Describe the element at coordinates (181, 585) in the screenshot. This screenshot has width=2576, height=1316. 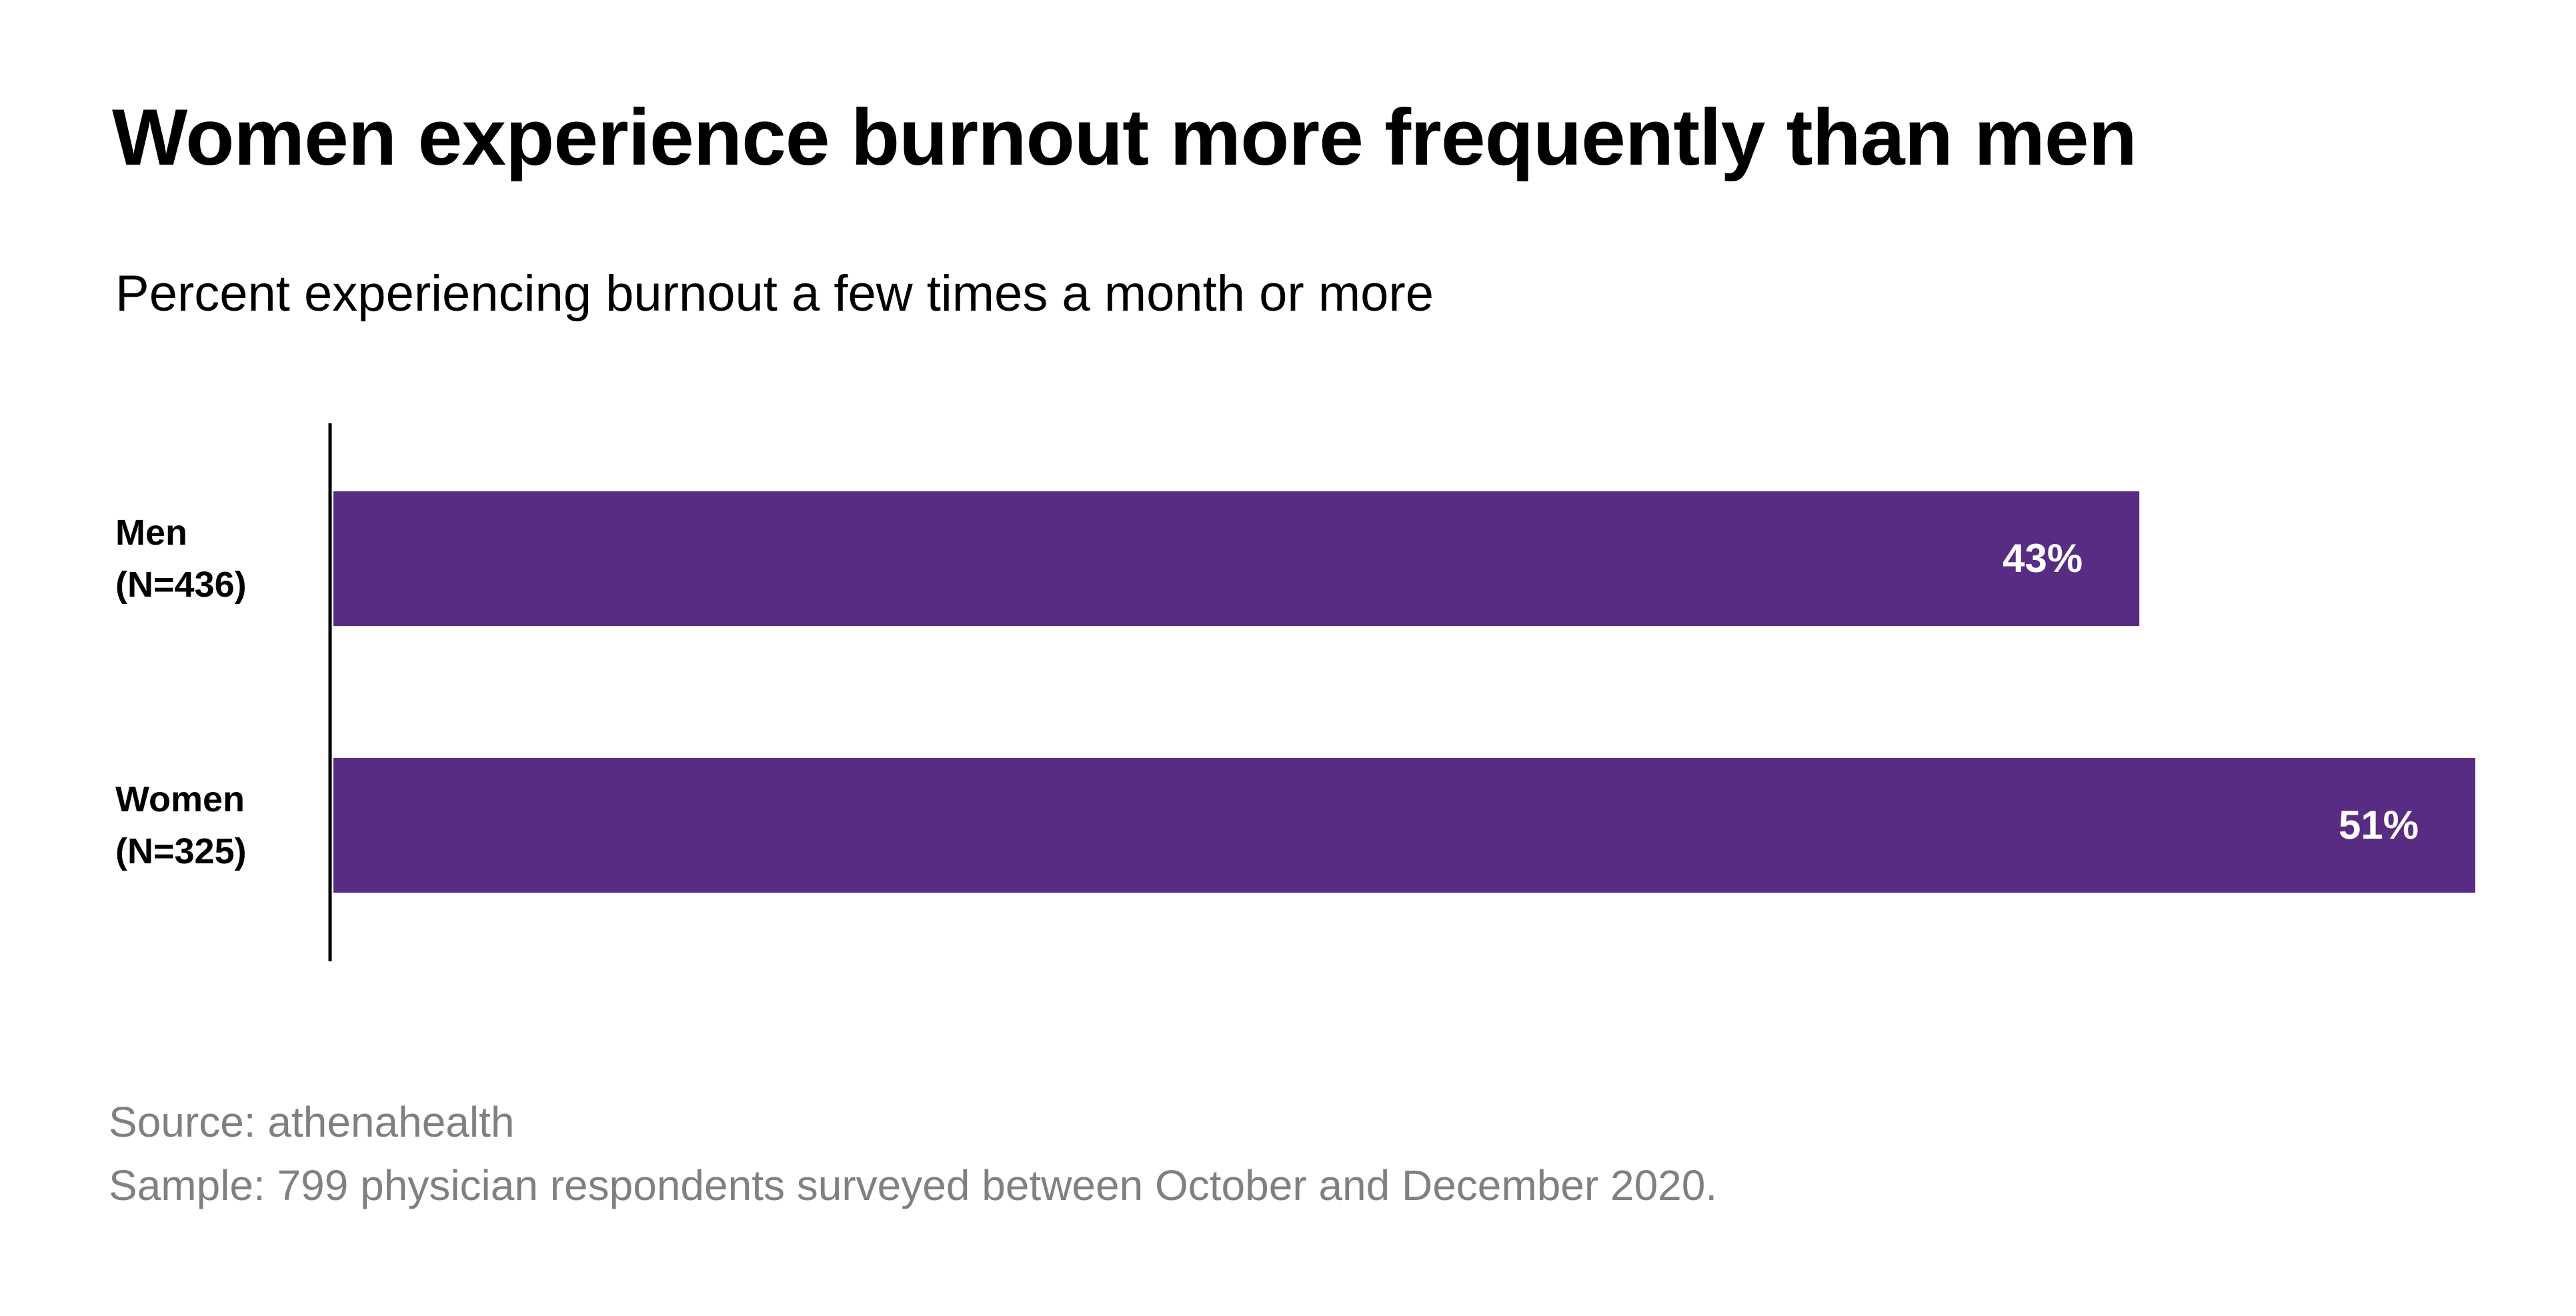
I see `category-sample-size: (N=436)` at that location.